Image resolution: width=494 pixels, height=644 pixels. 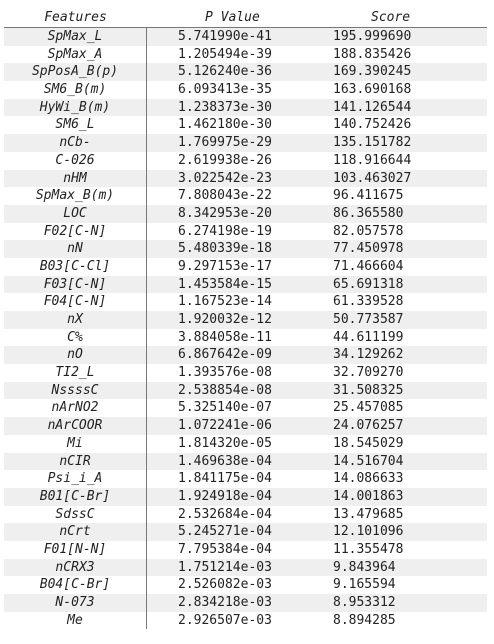 I want to click on p-value-cell: 3.884058e-11, so click(x=225, y=337).